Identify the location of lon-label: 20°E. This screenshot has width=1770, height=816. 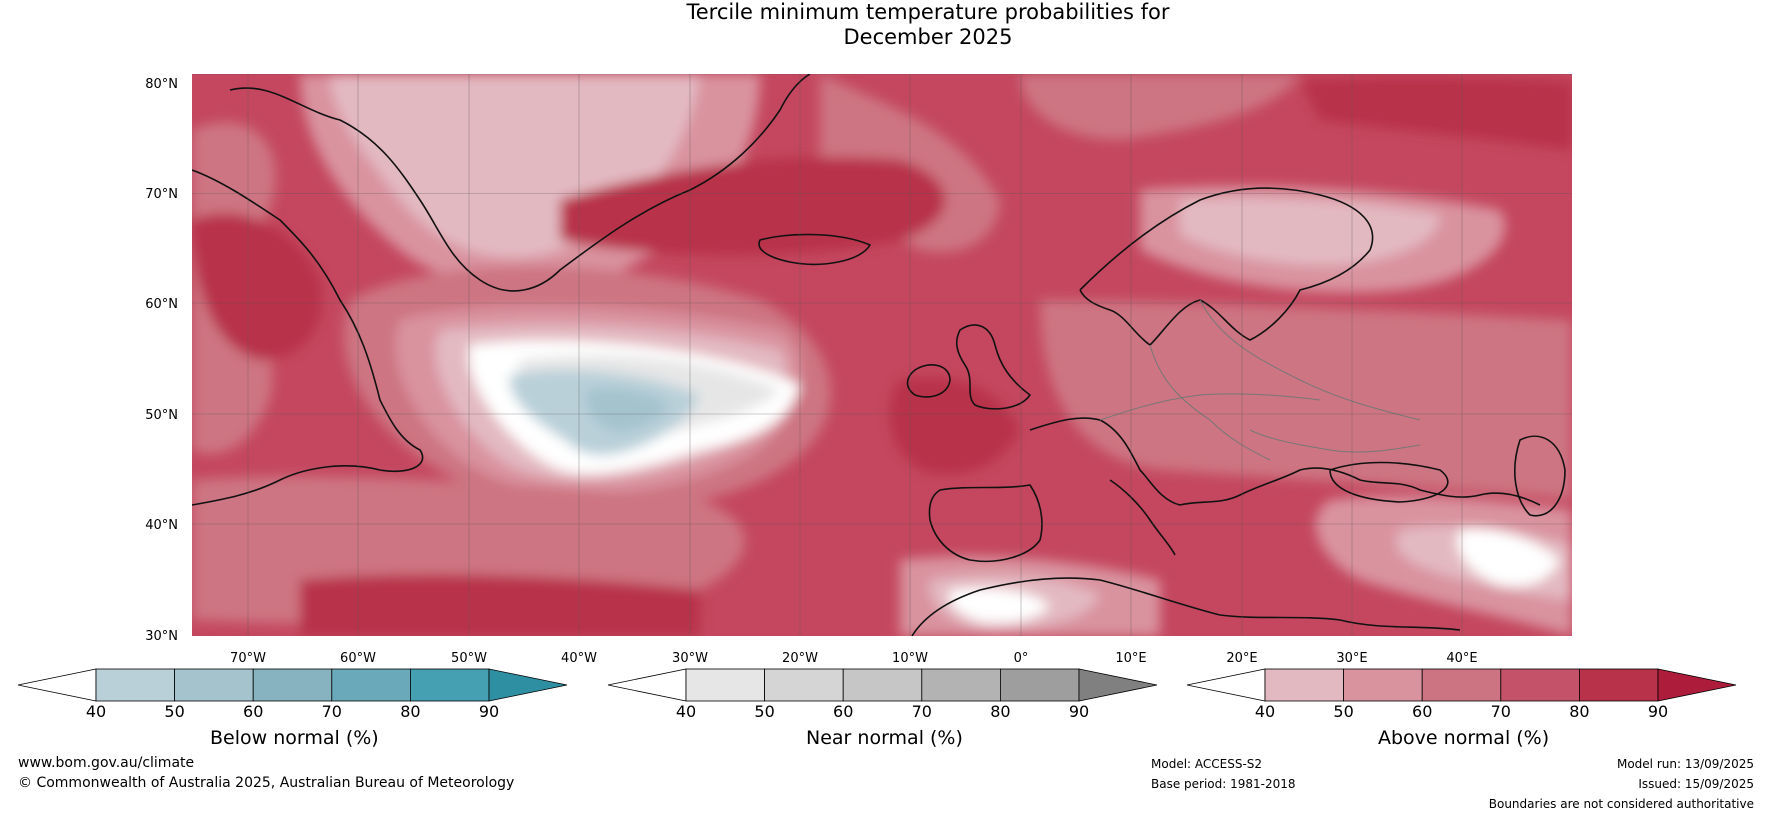
(1241, 658).